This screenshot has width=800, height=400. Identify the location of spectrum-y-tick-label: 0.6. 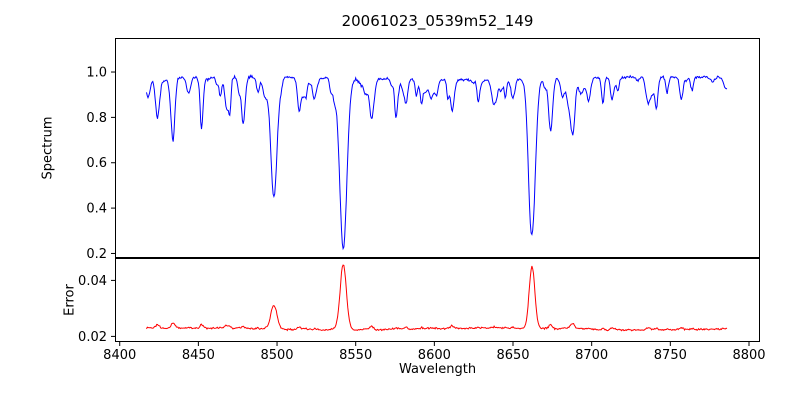
(96, 163).